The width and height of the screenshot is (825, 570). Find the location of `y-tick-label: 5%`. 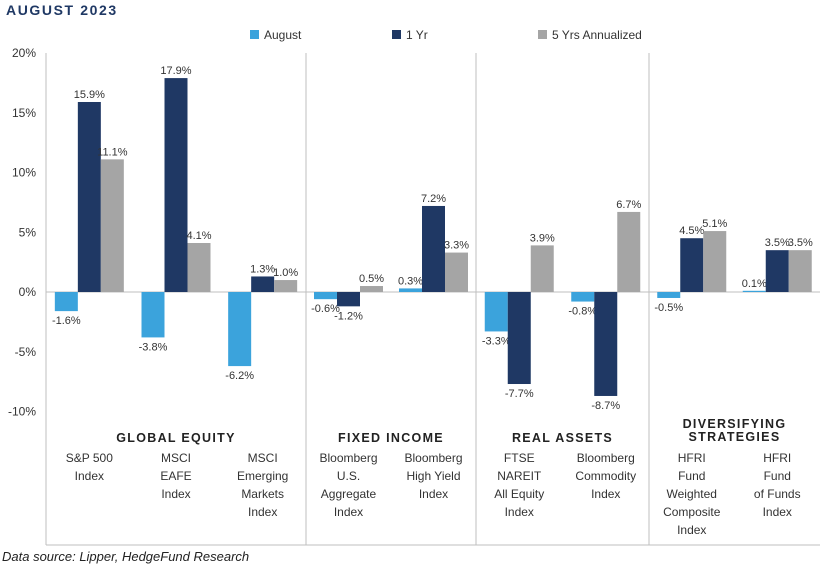

y-tick-label: 5% is located at coordinates (28, 232).